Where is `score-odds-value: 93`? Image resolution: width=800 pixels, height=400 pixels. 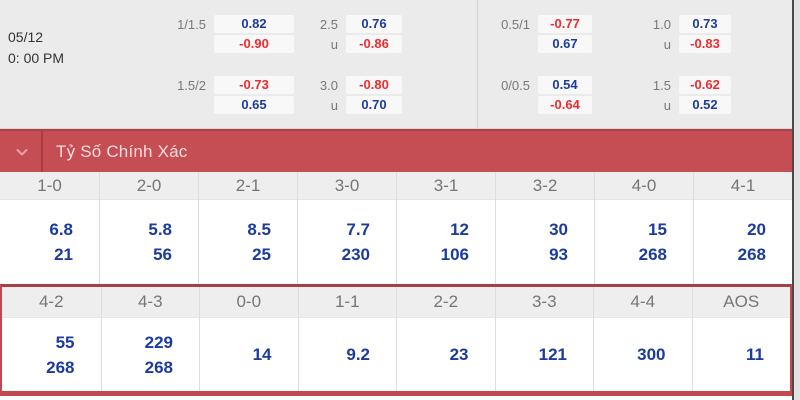 score-odds-value: 93 is located at coordinates (558, 254).